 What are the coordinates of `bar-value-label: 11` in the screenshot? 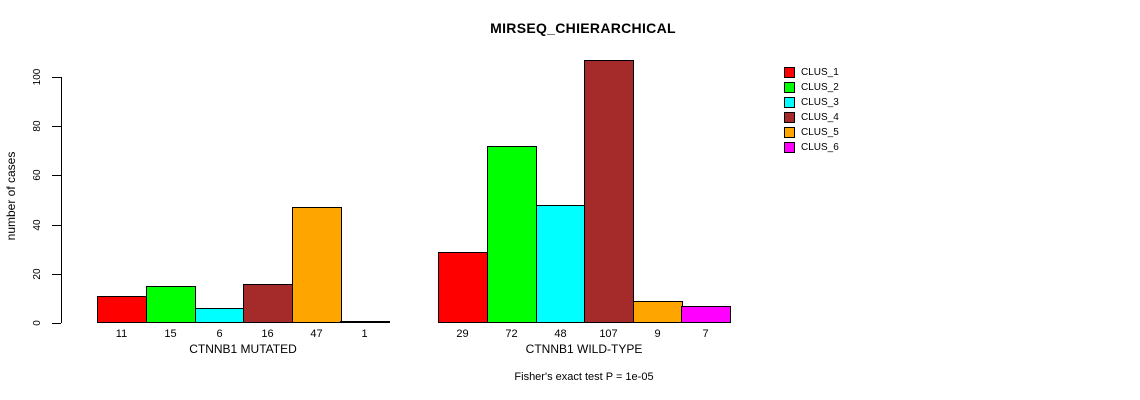 It's located at (121, 334).